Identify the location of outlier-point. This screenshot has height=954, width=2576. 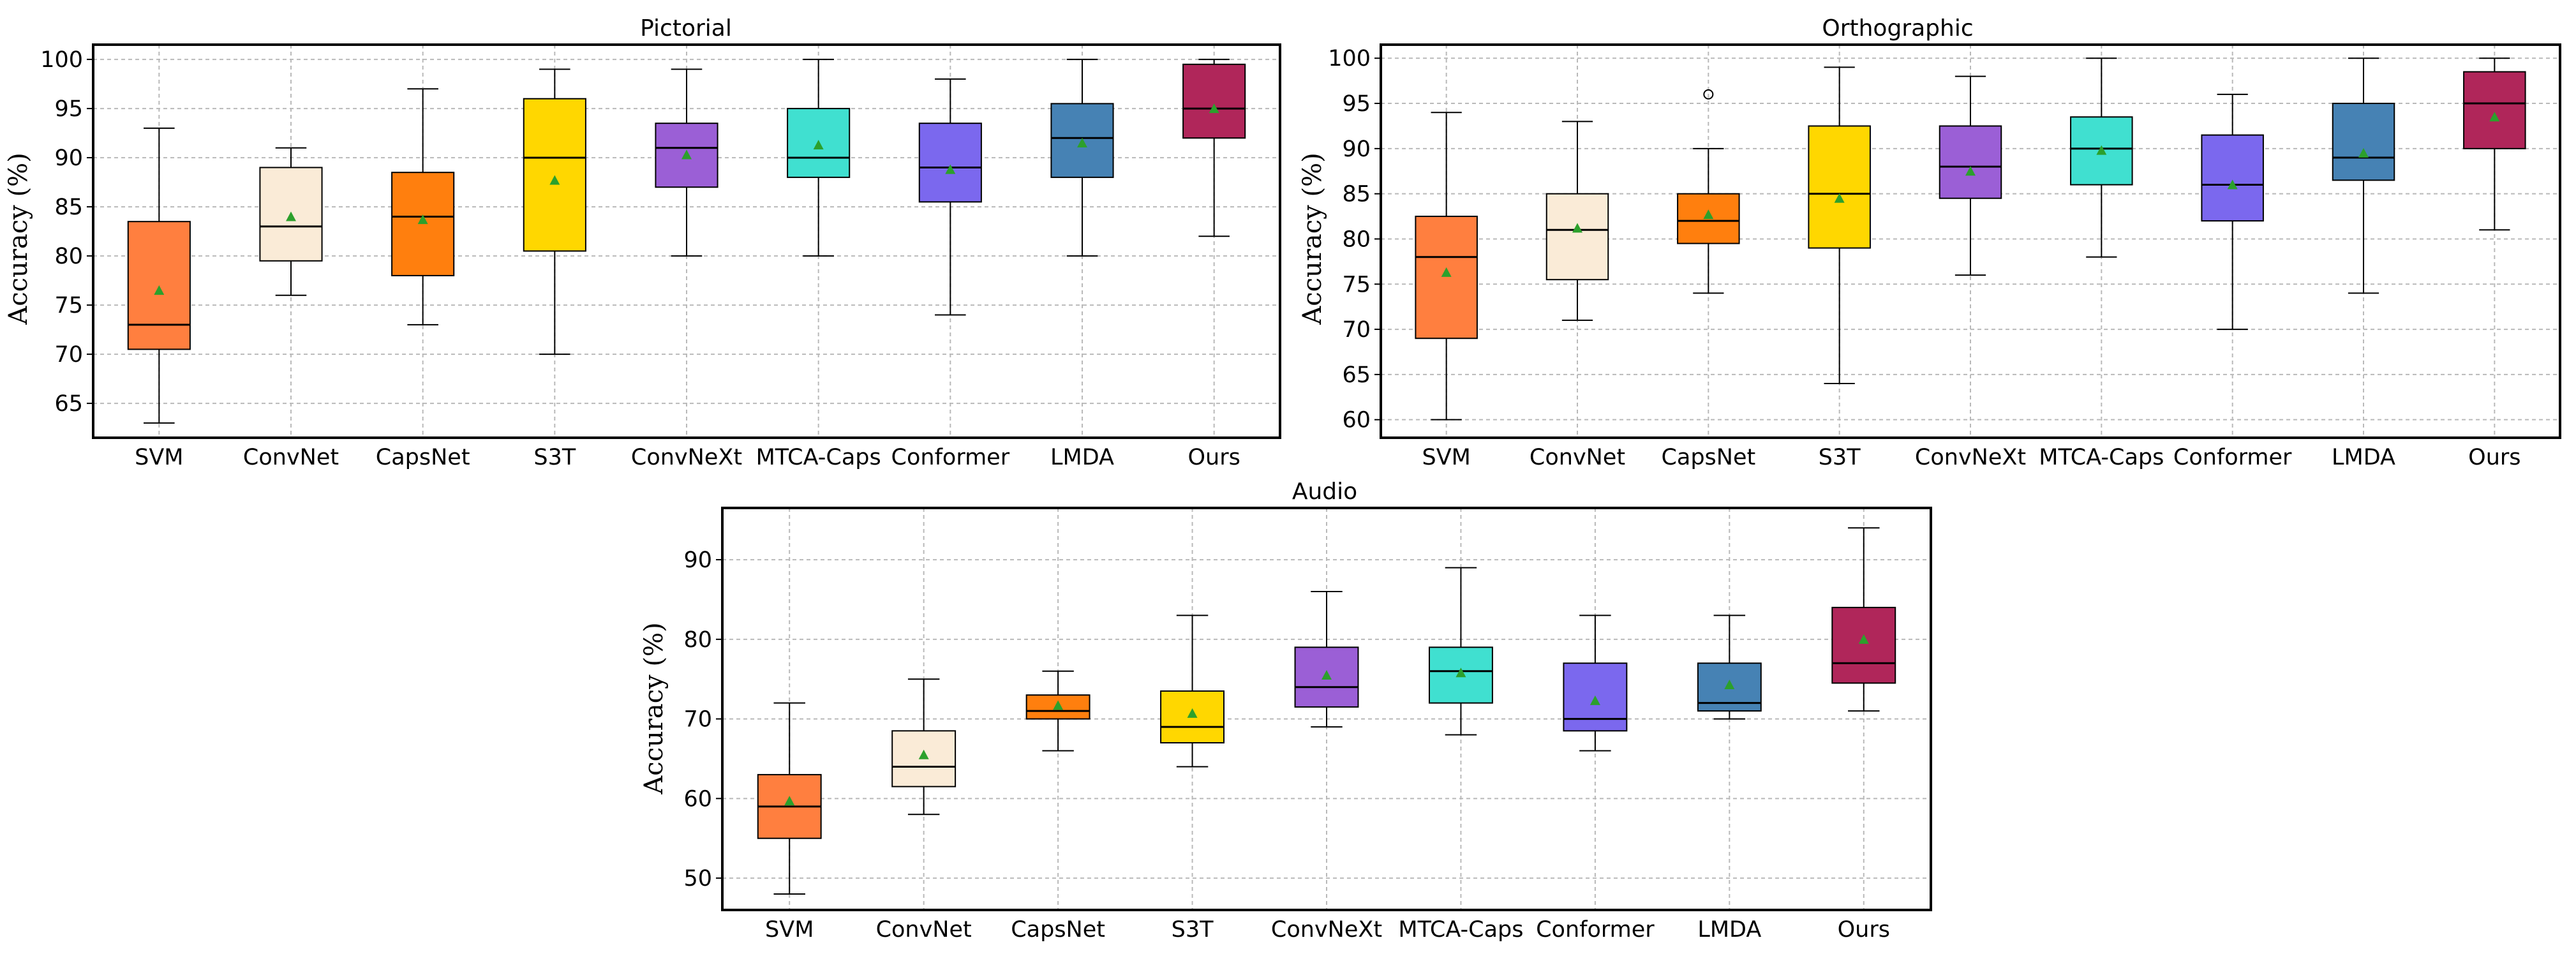
(1708, 94).